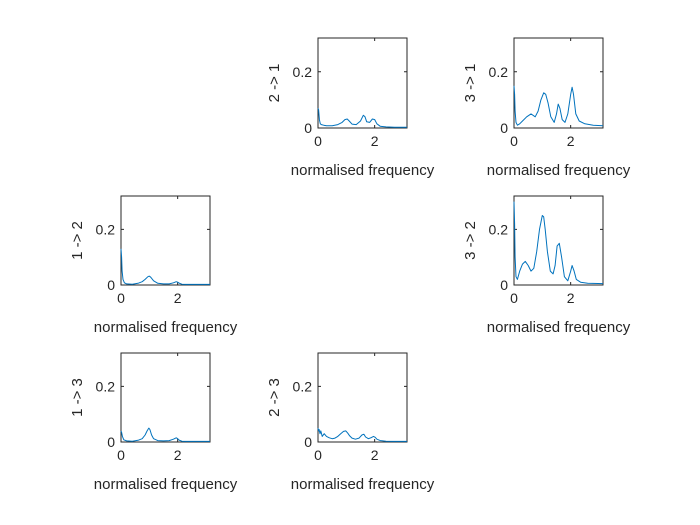  I want to click on y-axis-label: 1 -> 2, so click(77, 240).